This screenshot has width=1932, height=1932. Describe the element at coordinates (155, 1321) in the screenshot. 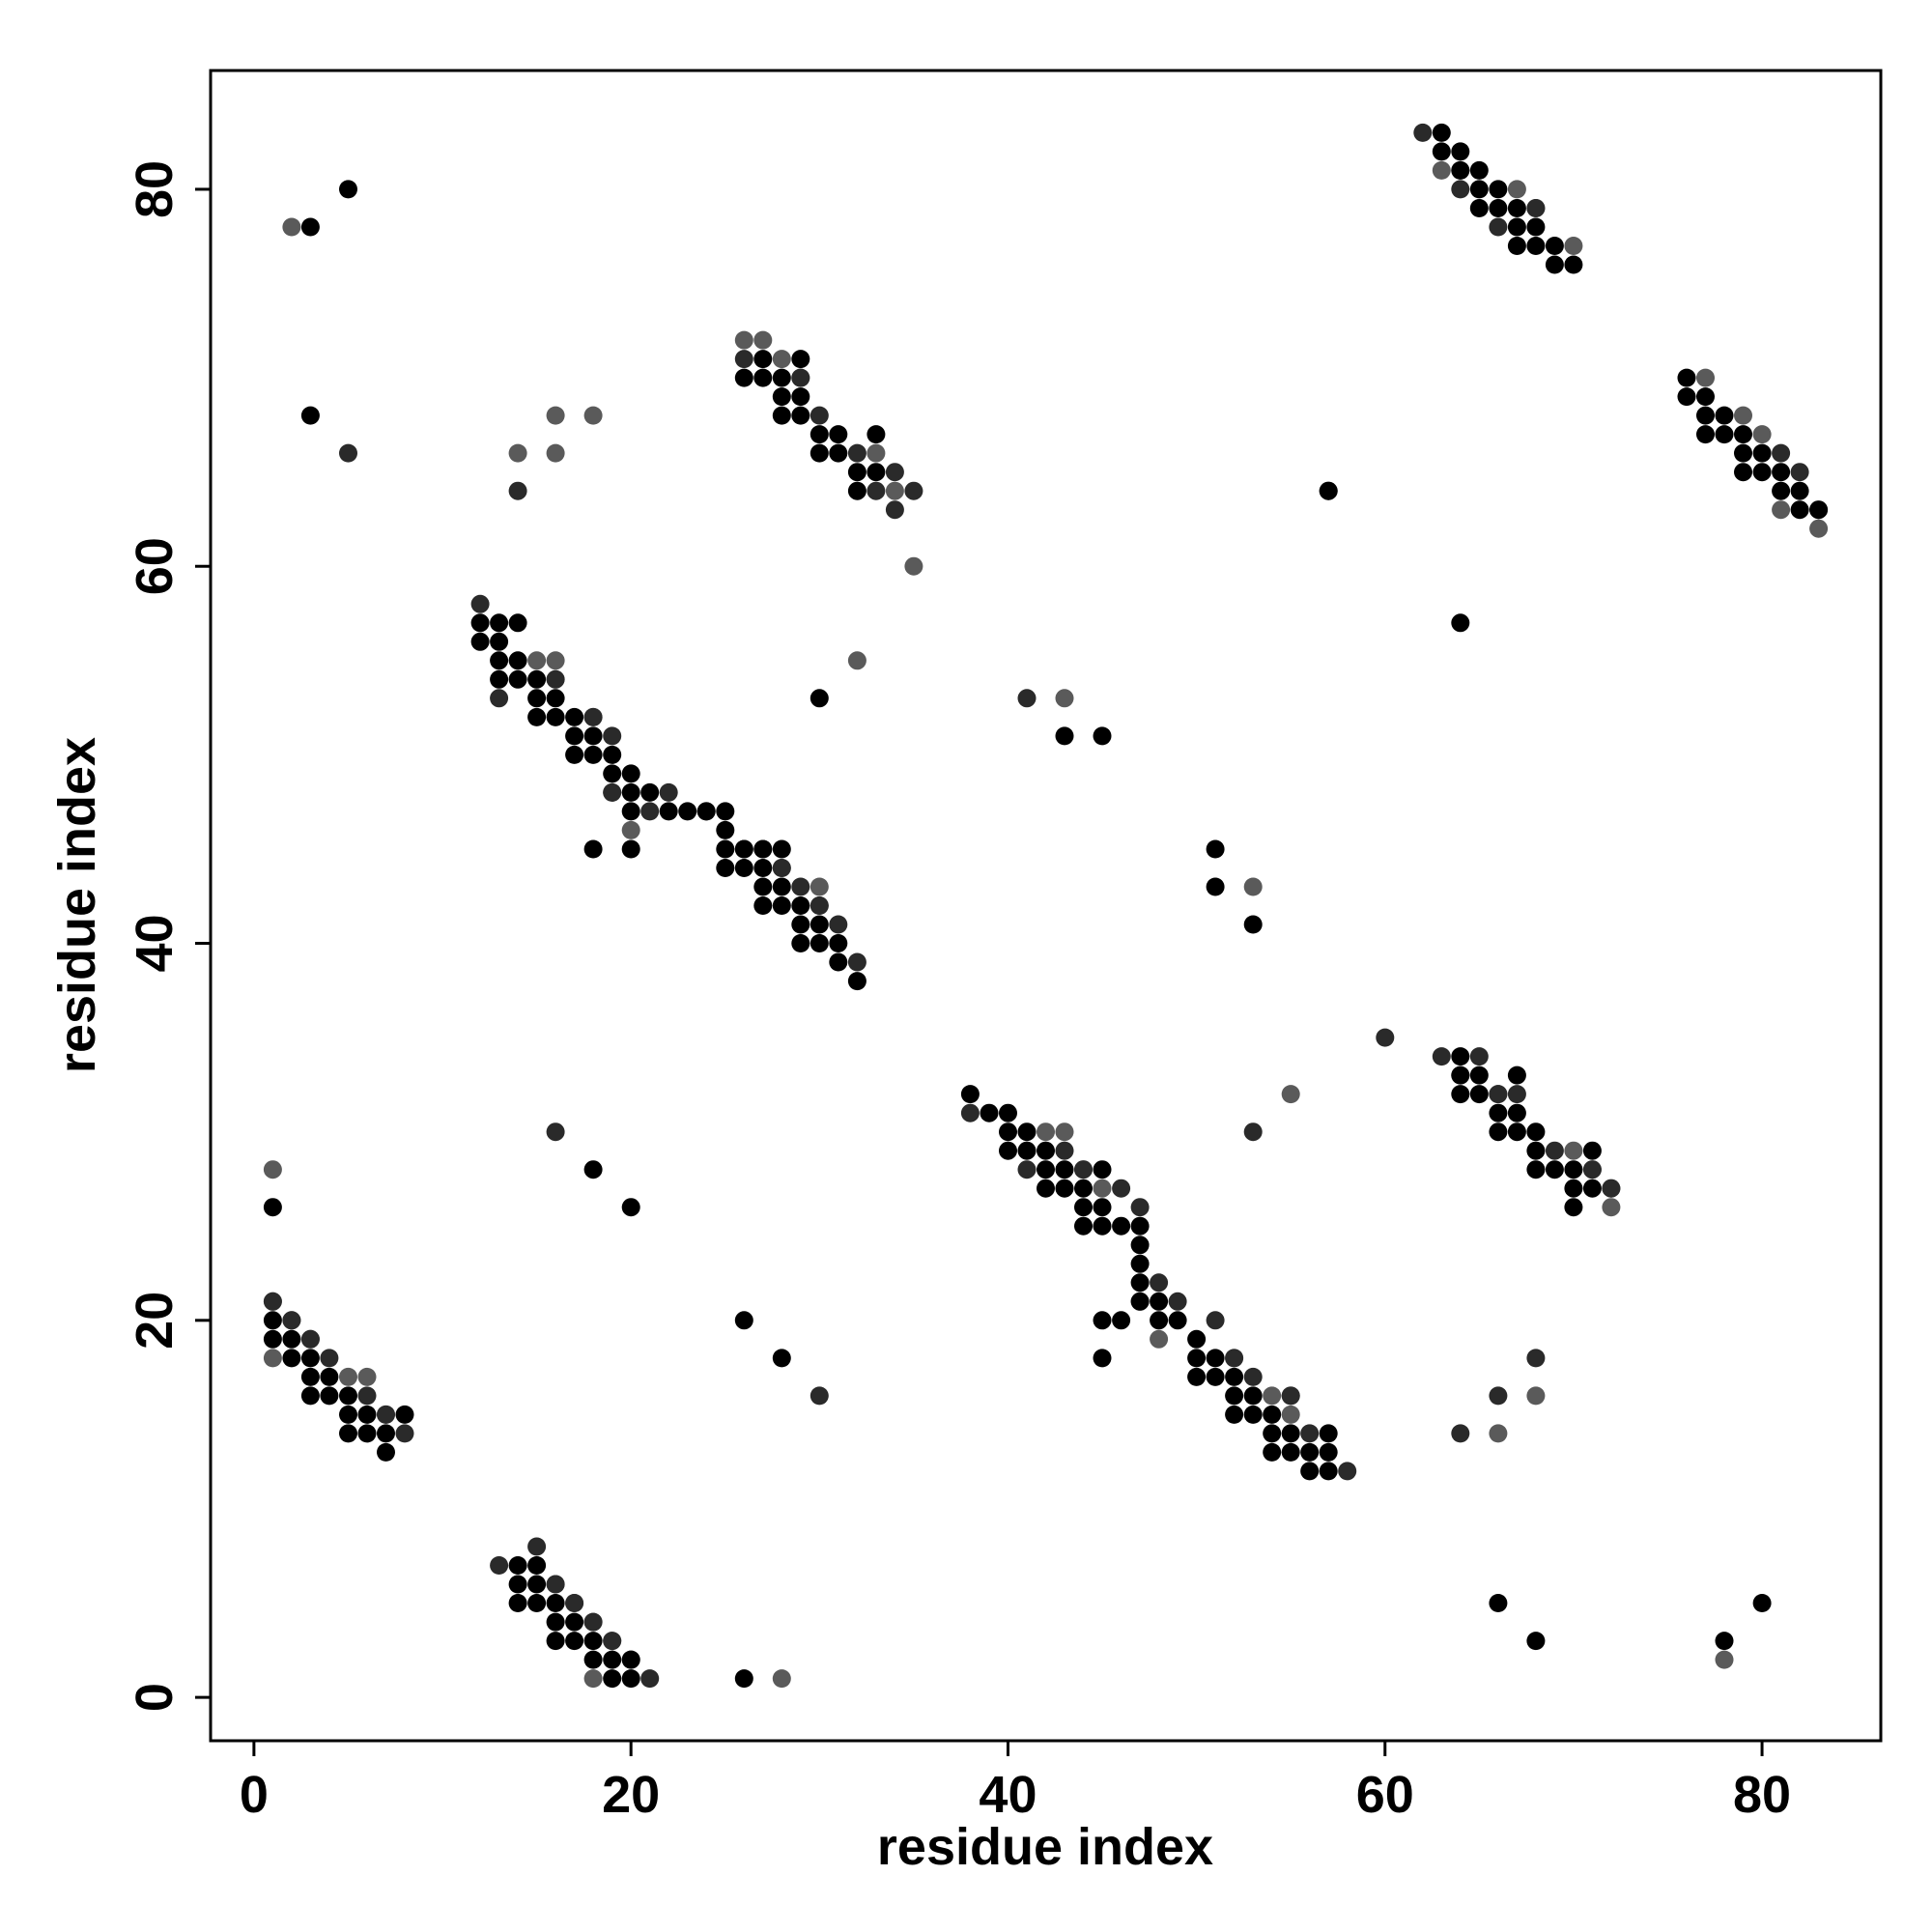

I see `y-tick-label: 20` at that location.